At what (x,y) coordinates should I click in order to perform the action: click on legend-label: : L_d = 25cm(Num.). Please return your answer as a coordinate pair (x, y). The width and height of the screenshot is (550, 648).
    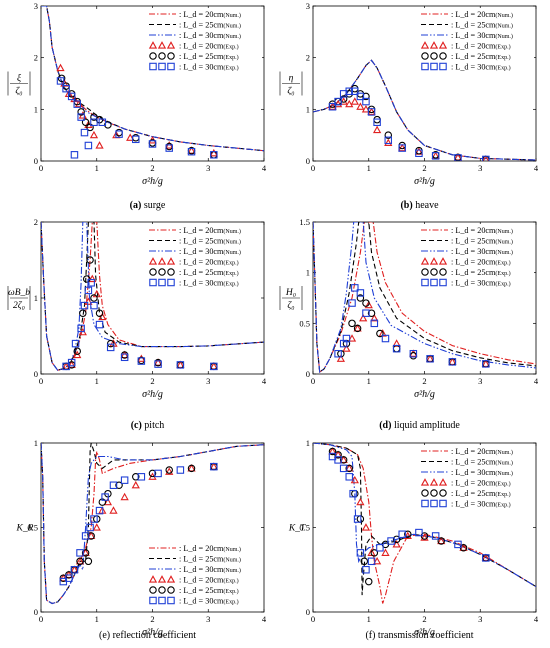
    Looking at the image, I should click on (210, 25).